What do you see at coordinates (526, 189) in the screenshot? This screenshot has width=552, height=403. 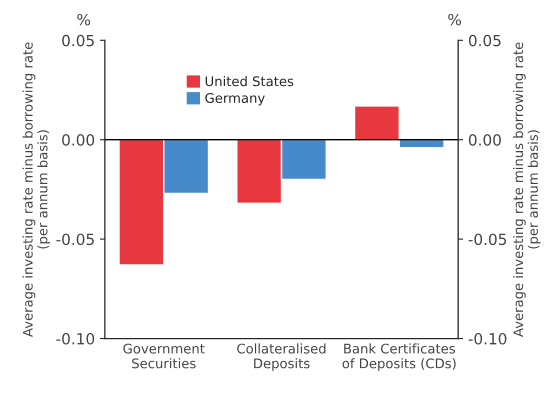 I see `y2-axis-title: Average investing rate minus borrowing rate (per annum basis)` at bounding box center [526, 189].